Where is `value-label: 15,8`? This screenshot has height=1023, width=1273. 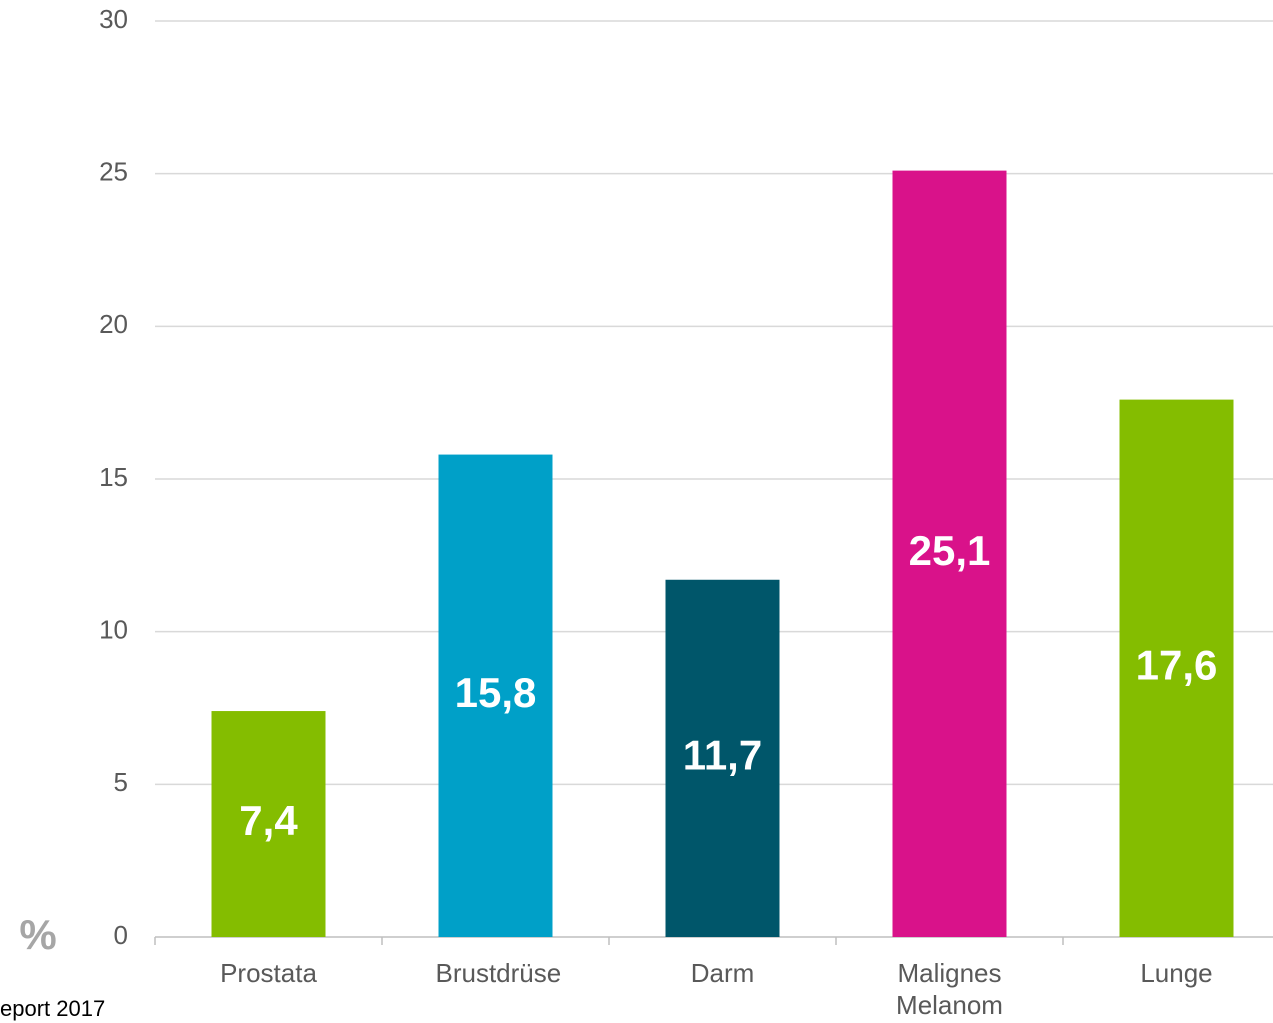 value-label: 15,8 is located at coordinates (496, 692).